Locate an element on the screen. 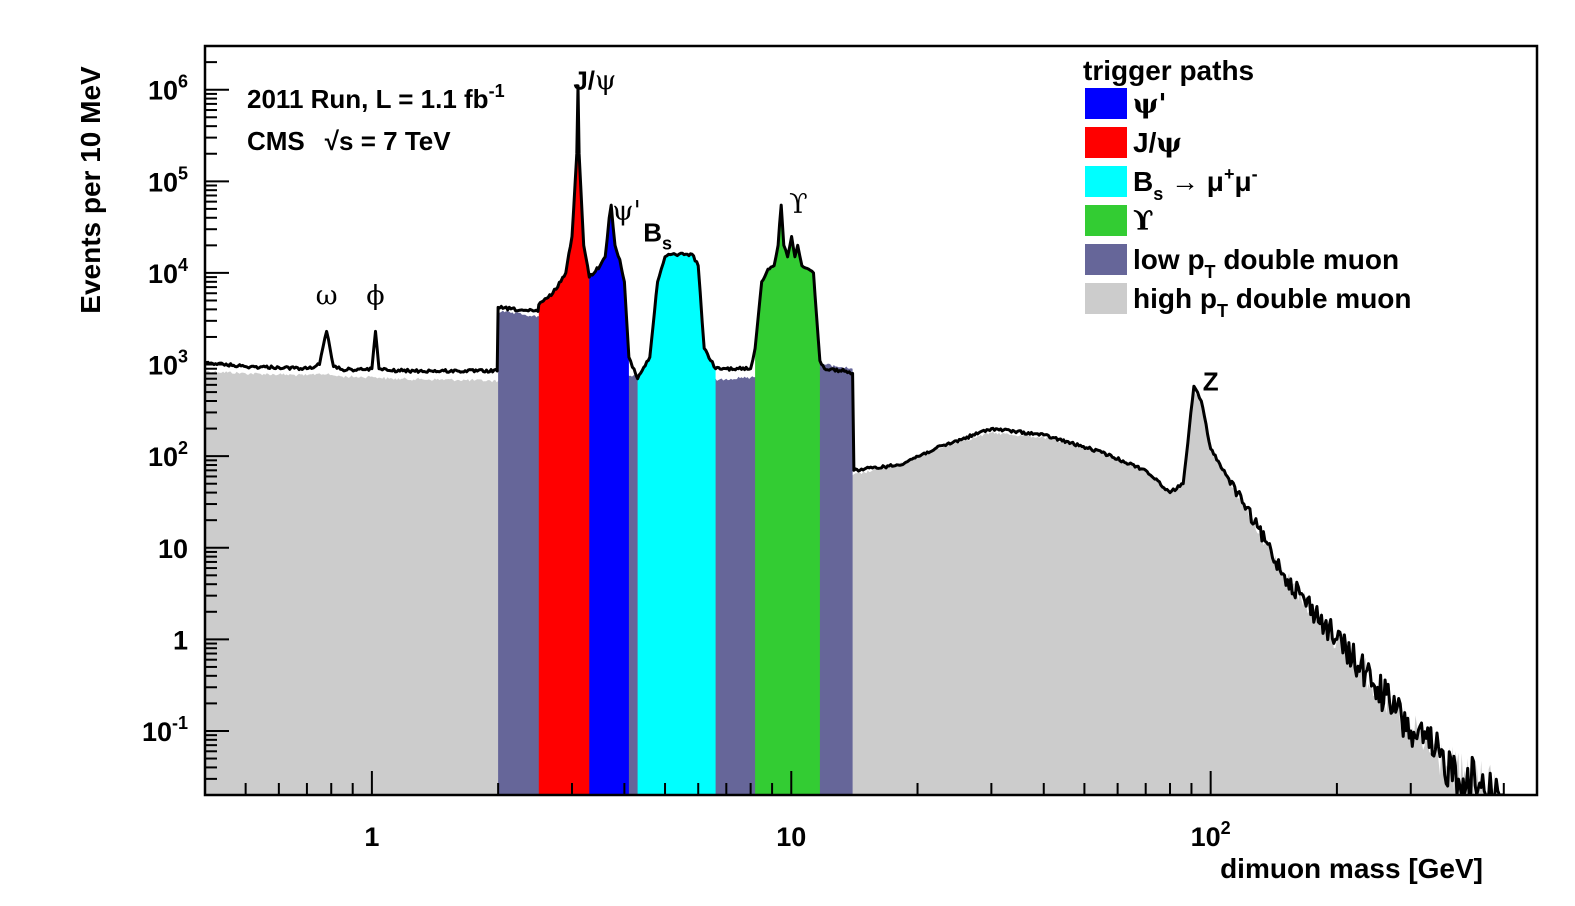 Image resolution: width=1575 pixels, height=906 pixels. series-area-bs is located at coordinates (676, 524).